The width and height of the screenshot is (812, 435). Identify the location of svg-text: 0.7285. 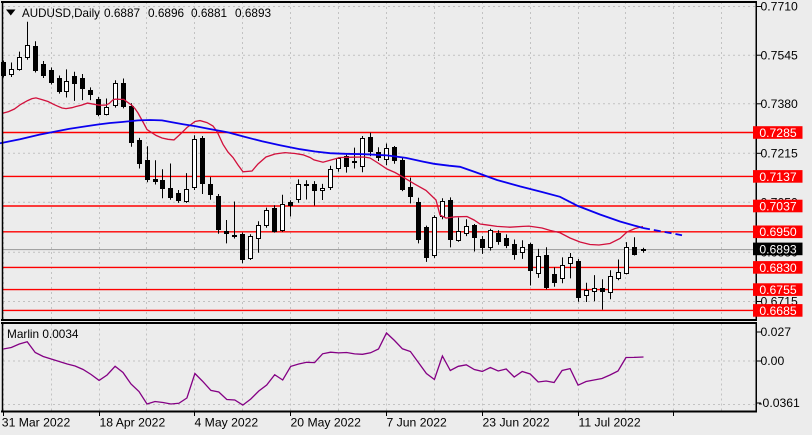
(777, 133).